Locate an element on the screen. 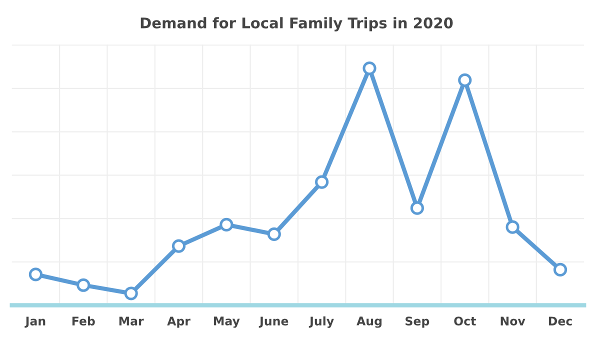  x-tick-label: July is located at coordinates (321, 322).